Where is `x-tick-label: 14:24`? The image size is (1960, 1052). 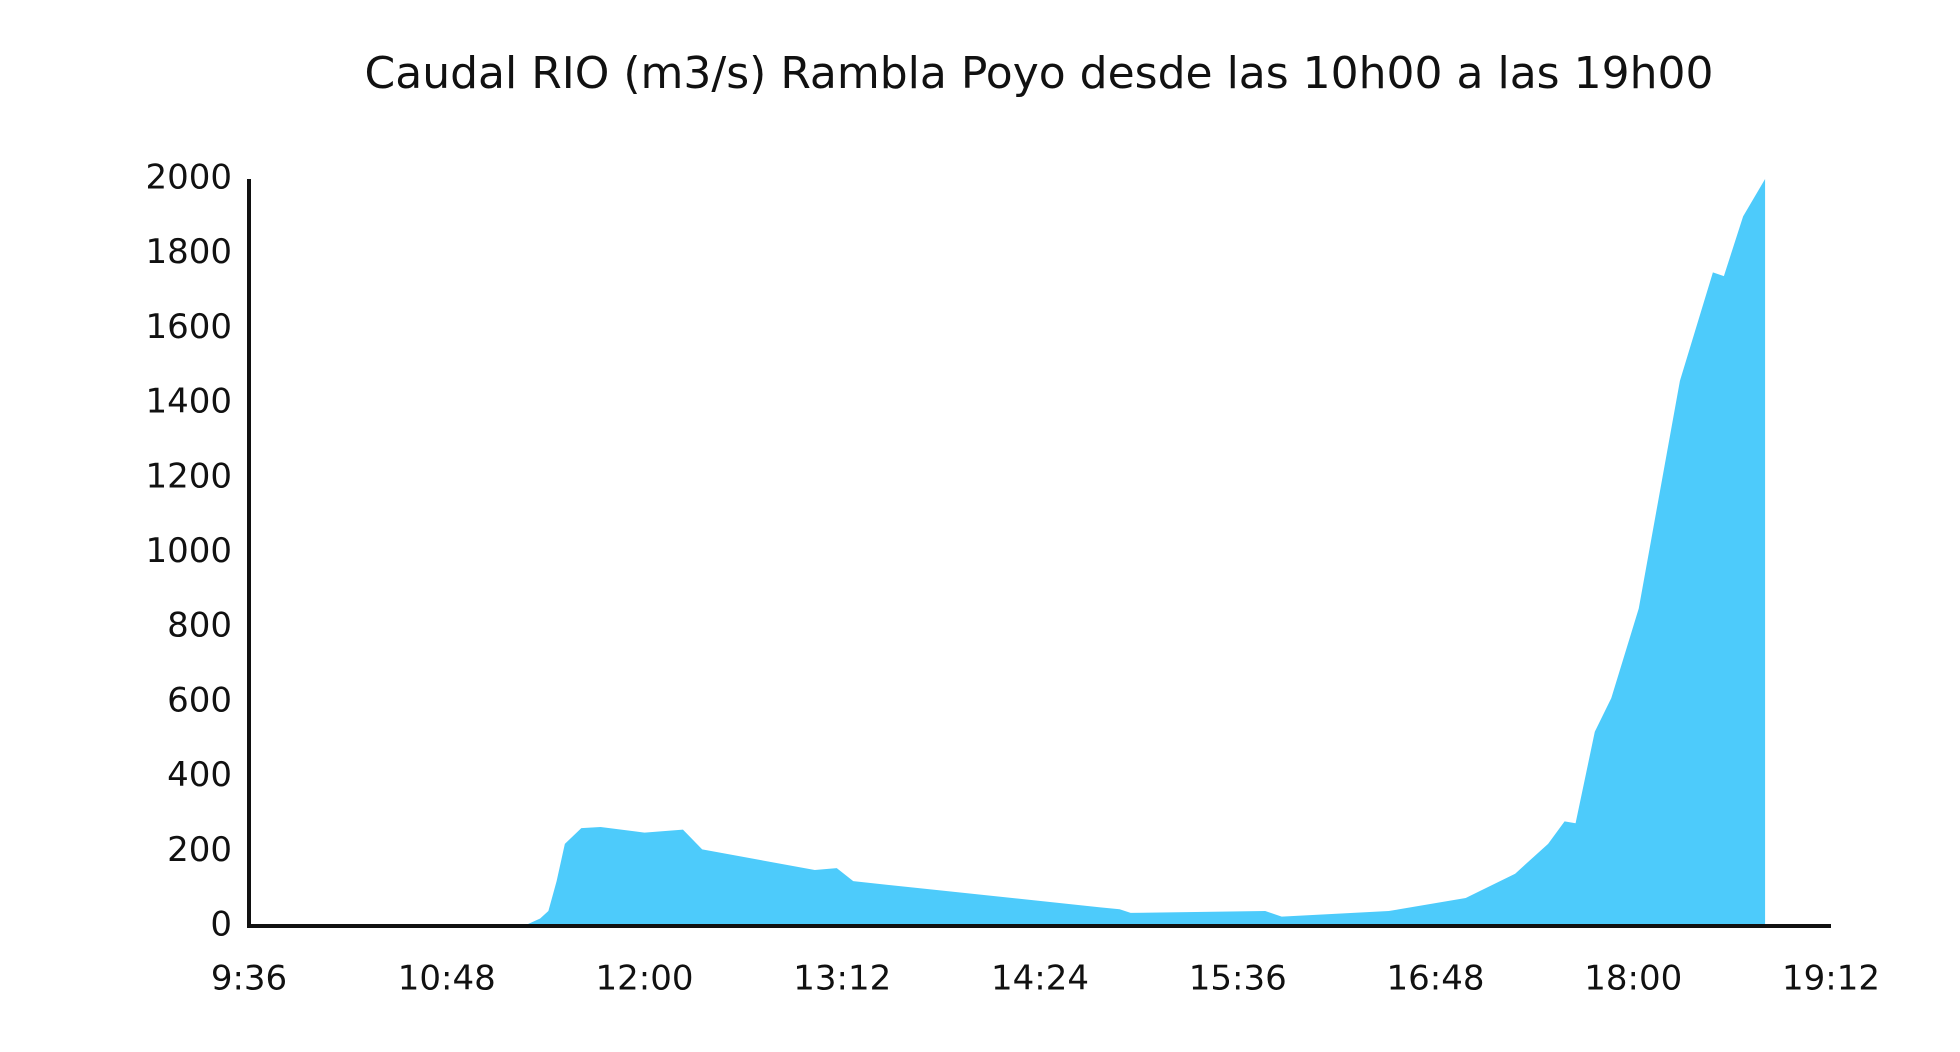
x-tick-label: 14:24 is located at coordinates (1040, 979).